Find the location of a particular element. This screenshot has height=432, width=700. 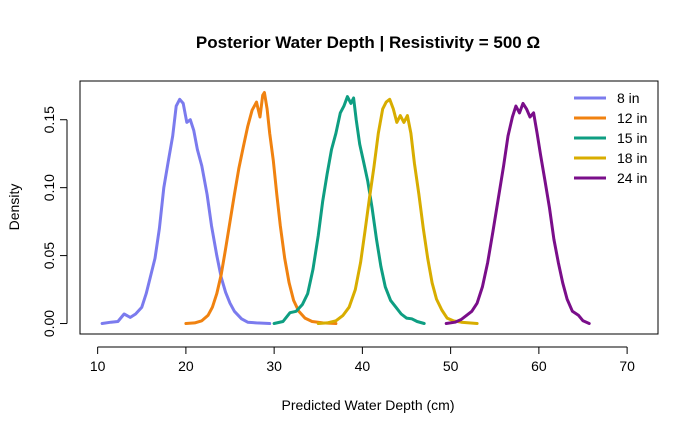

legend-label: 15 in is located at coordinates (632, 138).